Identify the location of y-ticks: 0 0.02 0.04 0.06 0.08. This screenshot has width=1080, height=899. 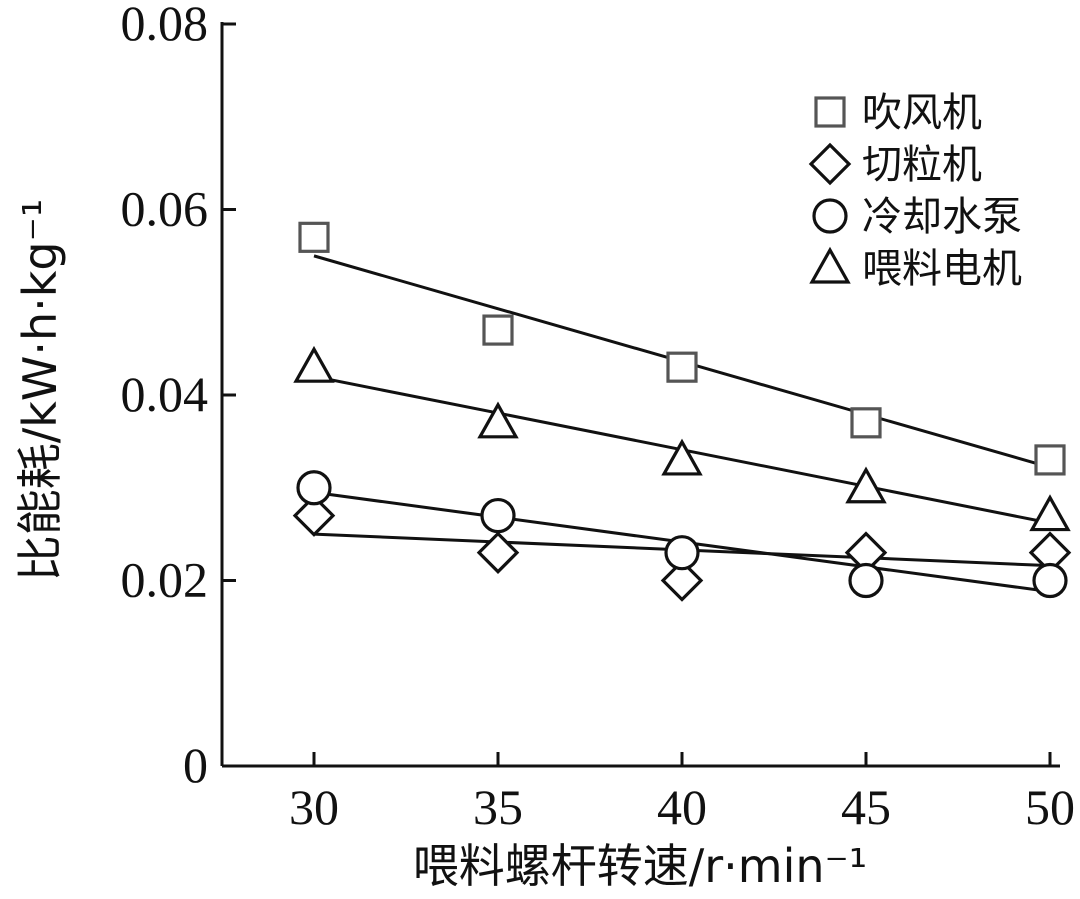
(178, 396).